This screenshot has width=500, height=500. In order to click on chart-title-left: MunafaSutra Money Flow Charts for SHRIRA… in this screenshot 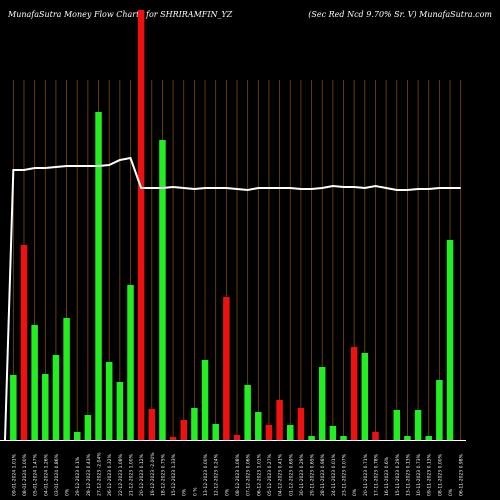, I will do `click(120, 14)`.